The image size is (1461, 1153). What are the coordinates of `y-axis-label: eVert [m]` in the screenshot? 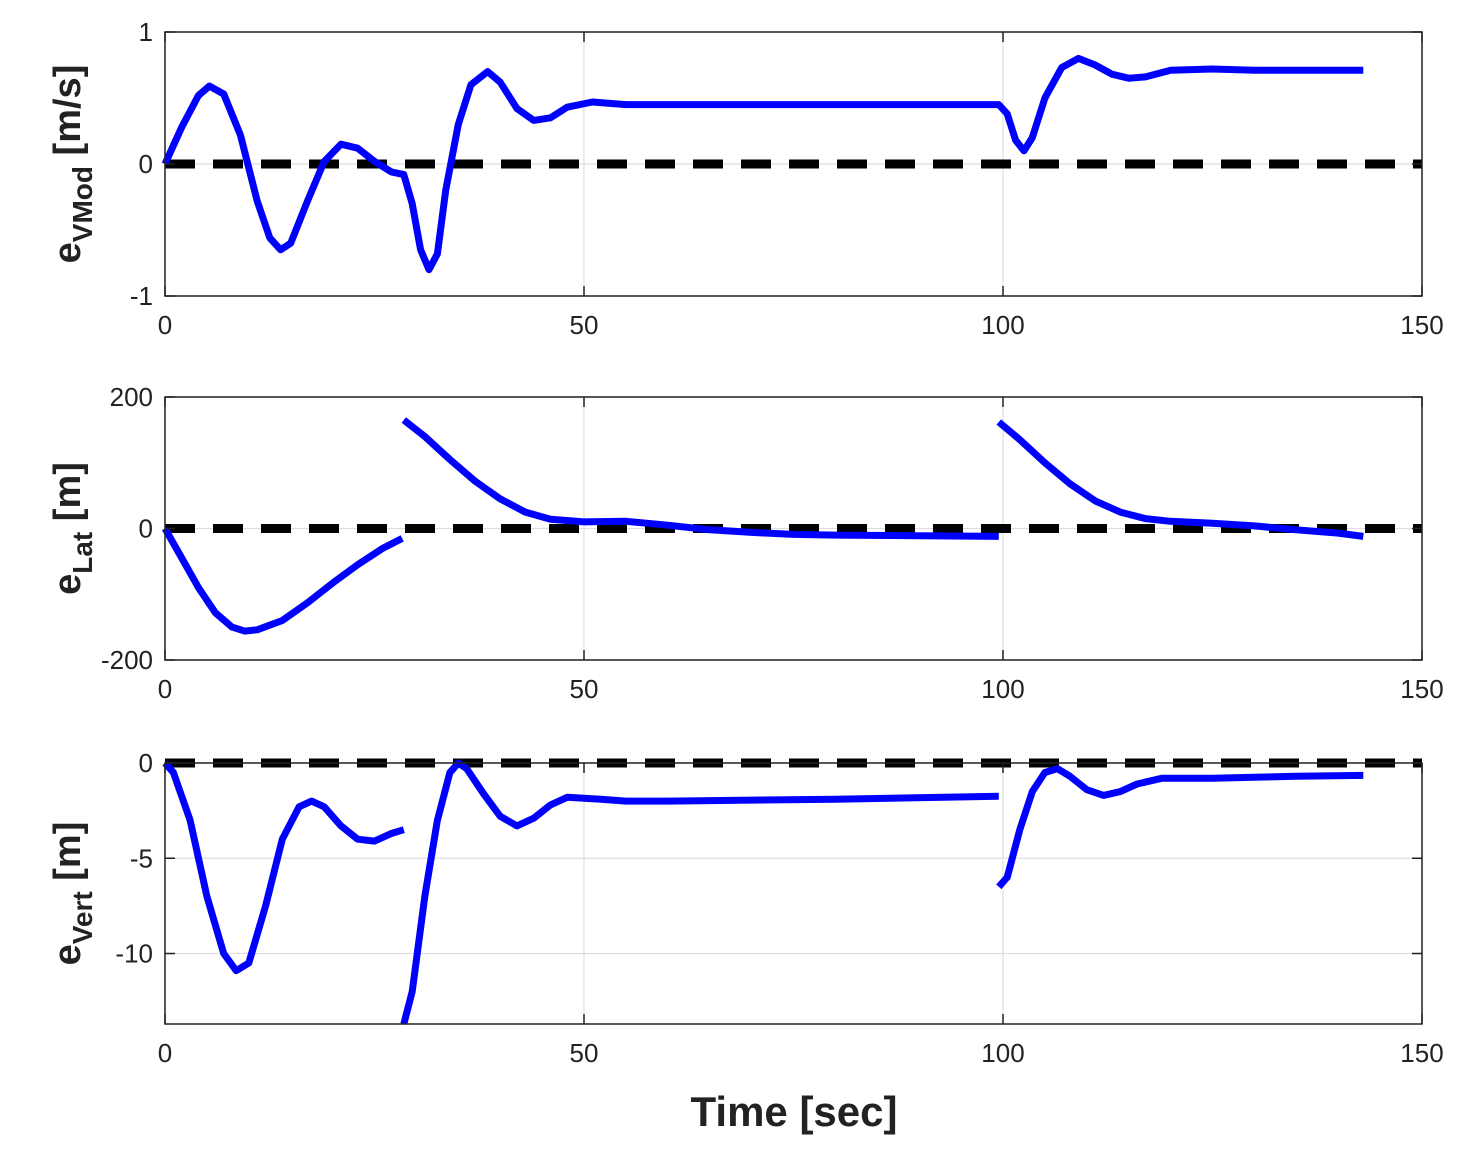 It's located at (72, 894).